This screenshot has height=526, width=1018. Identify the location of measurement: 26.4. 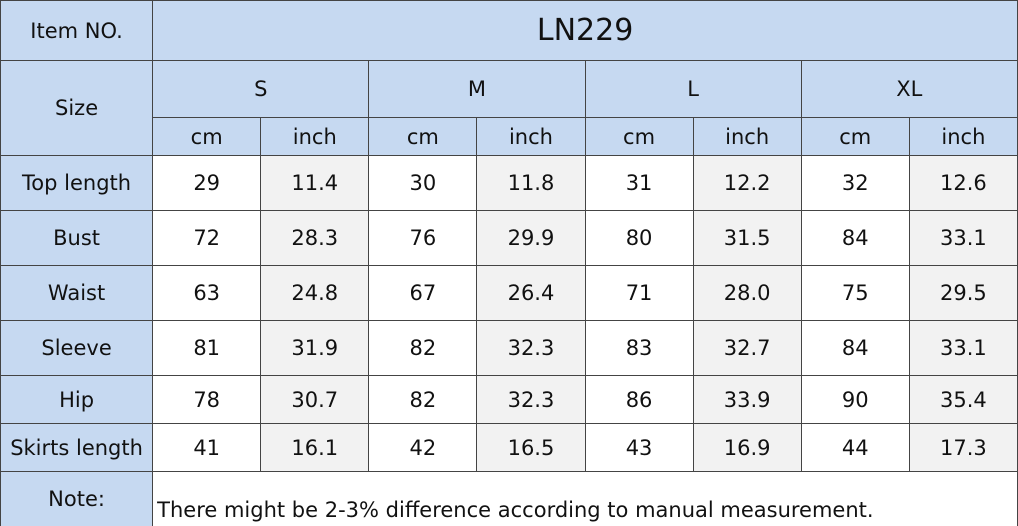
(531, 293).